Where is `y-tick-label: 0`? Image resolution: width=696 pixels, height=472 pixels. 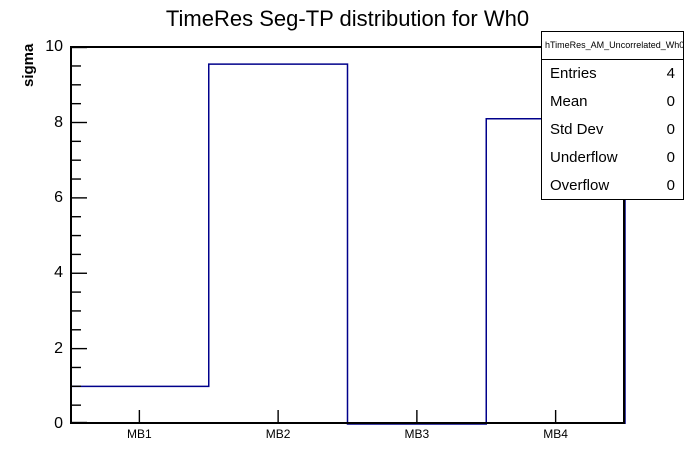
y-tick-label: 0 is located at coordinates (58, 423).